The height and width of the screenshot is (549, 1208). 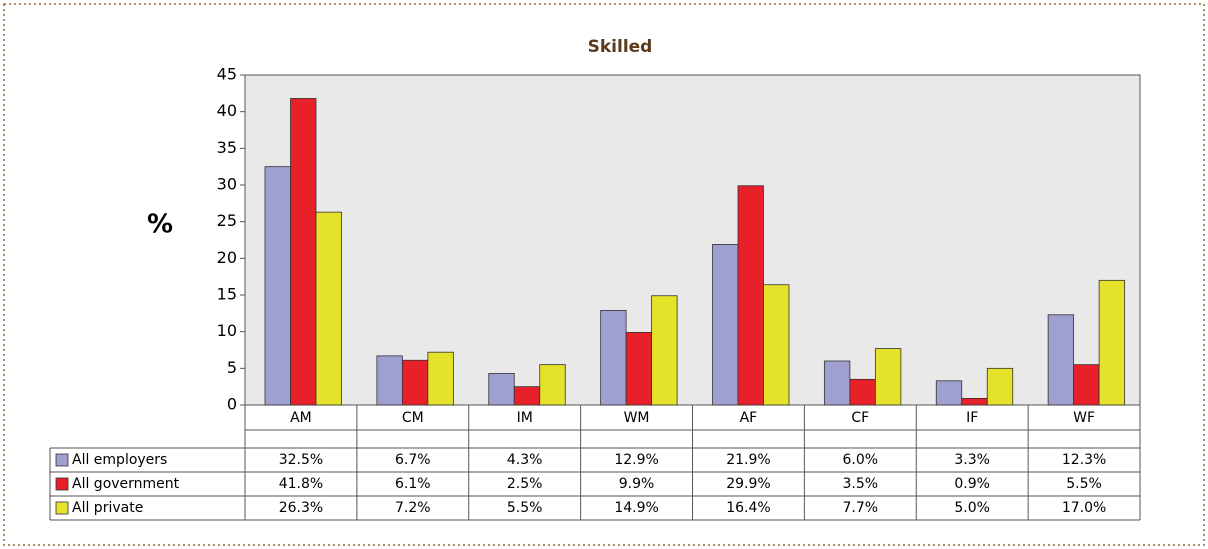 I want to click on table-cell: 14.9%, so click(x=636, y=508).